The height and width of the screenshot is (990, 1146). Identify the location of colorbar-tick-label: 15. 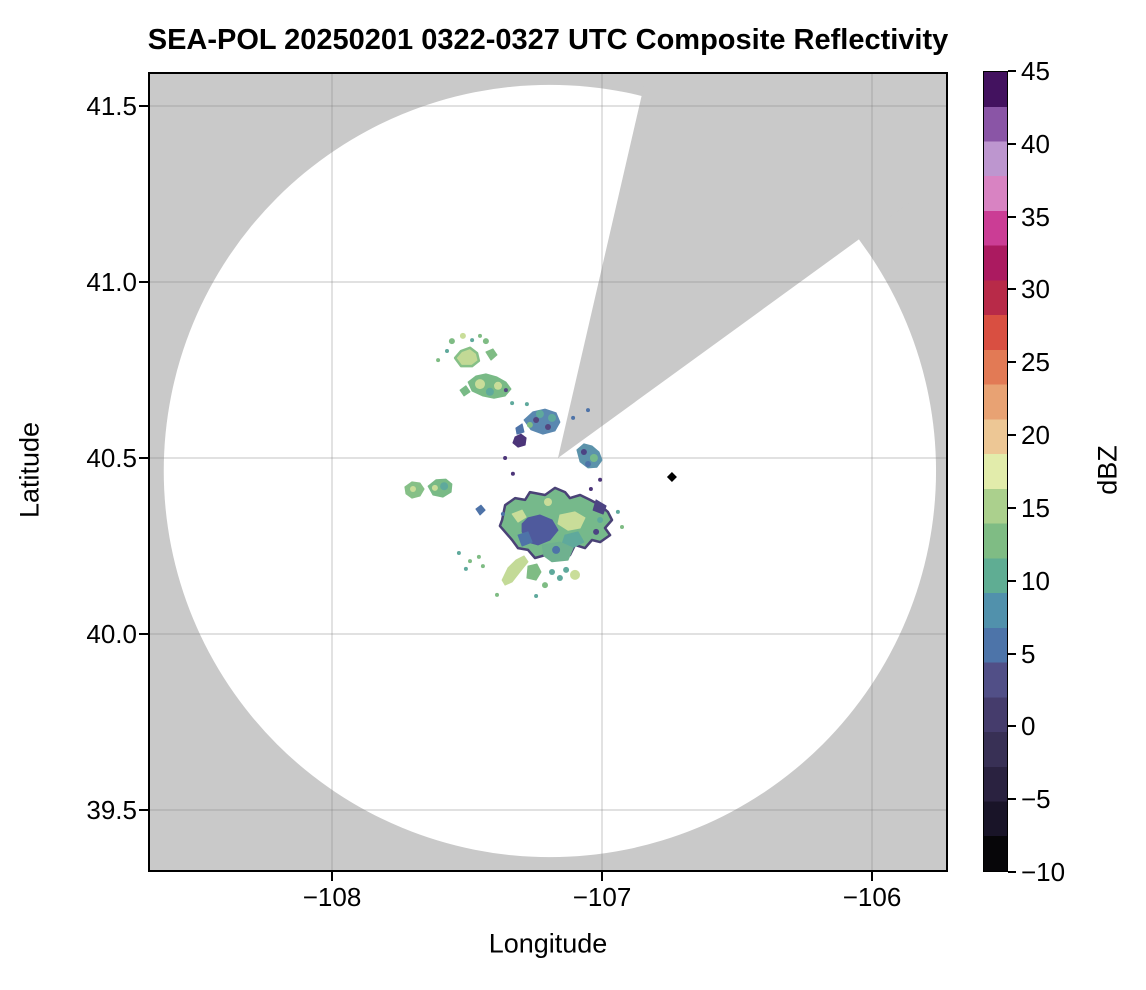
(1035, 507).